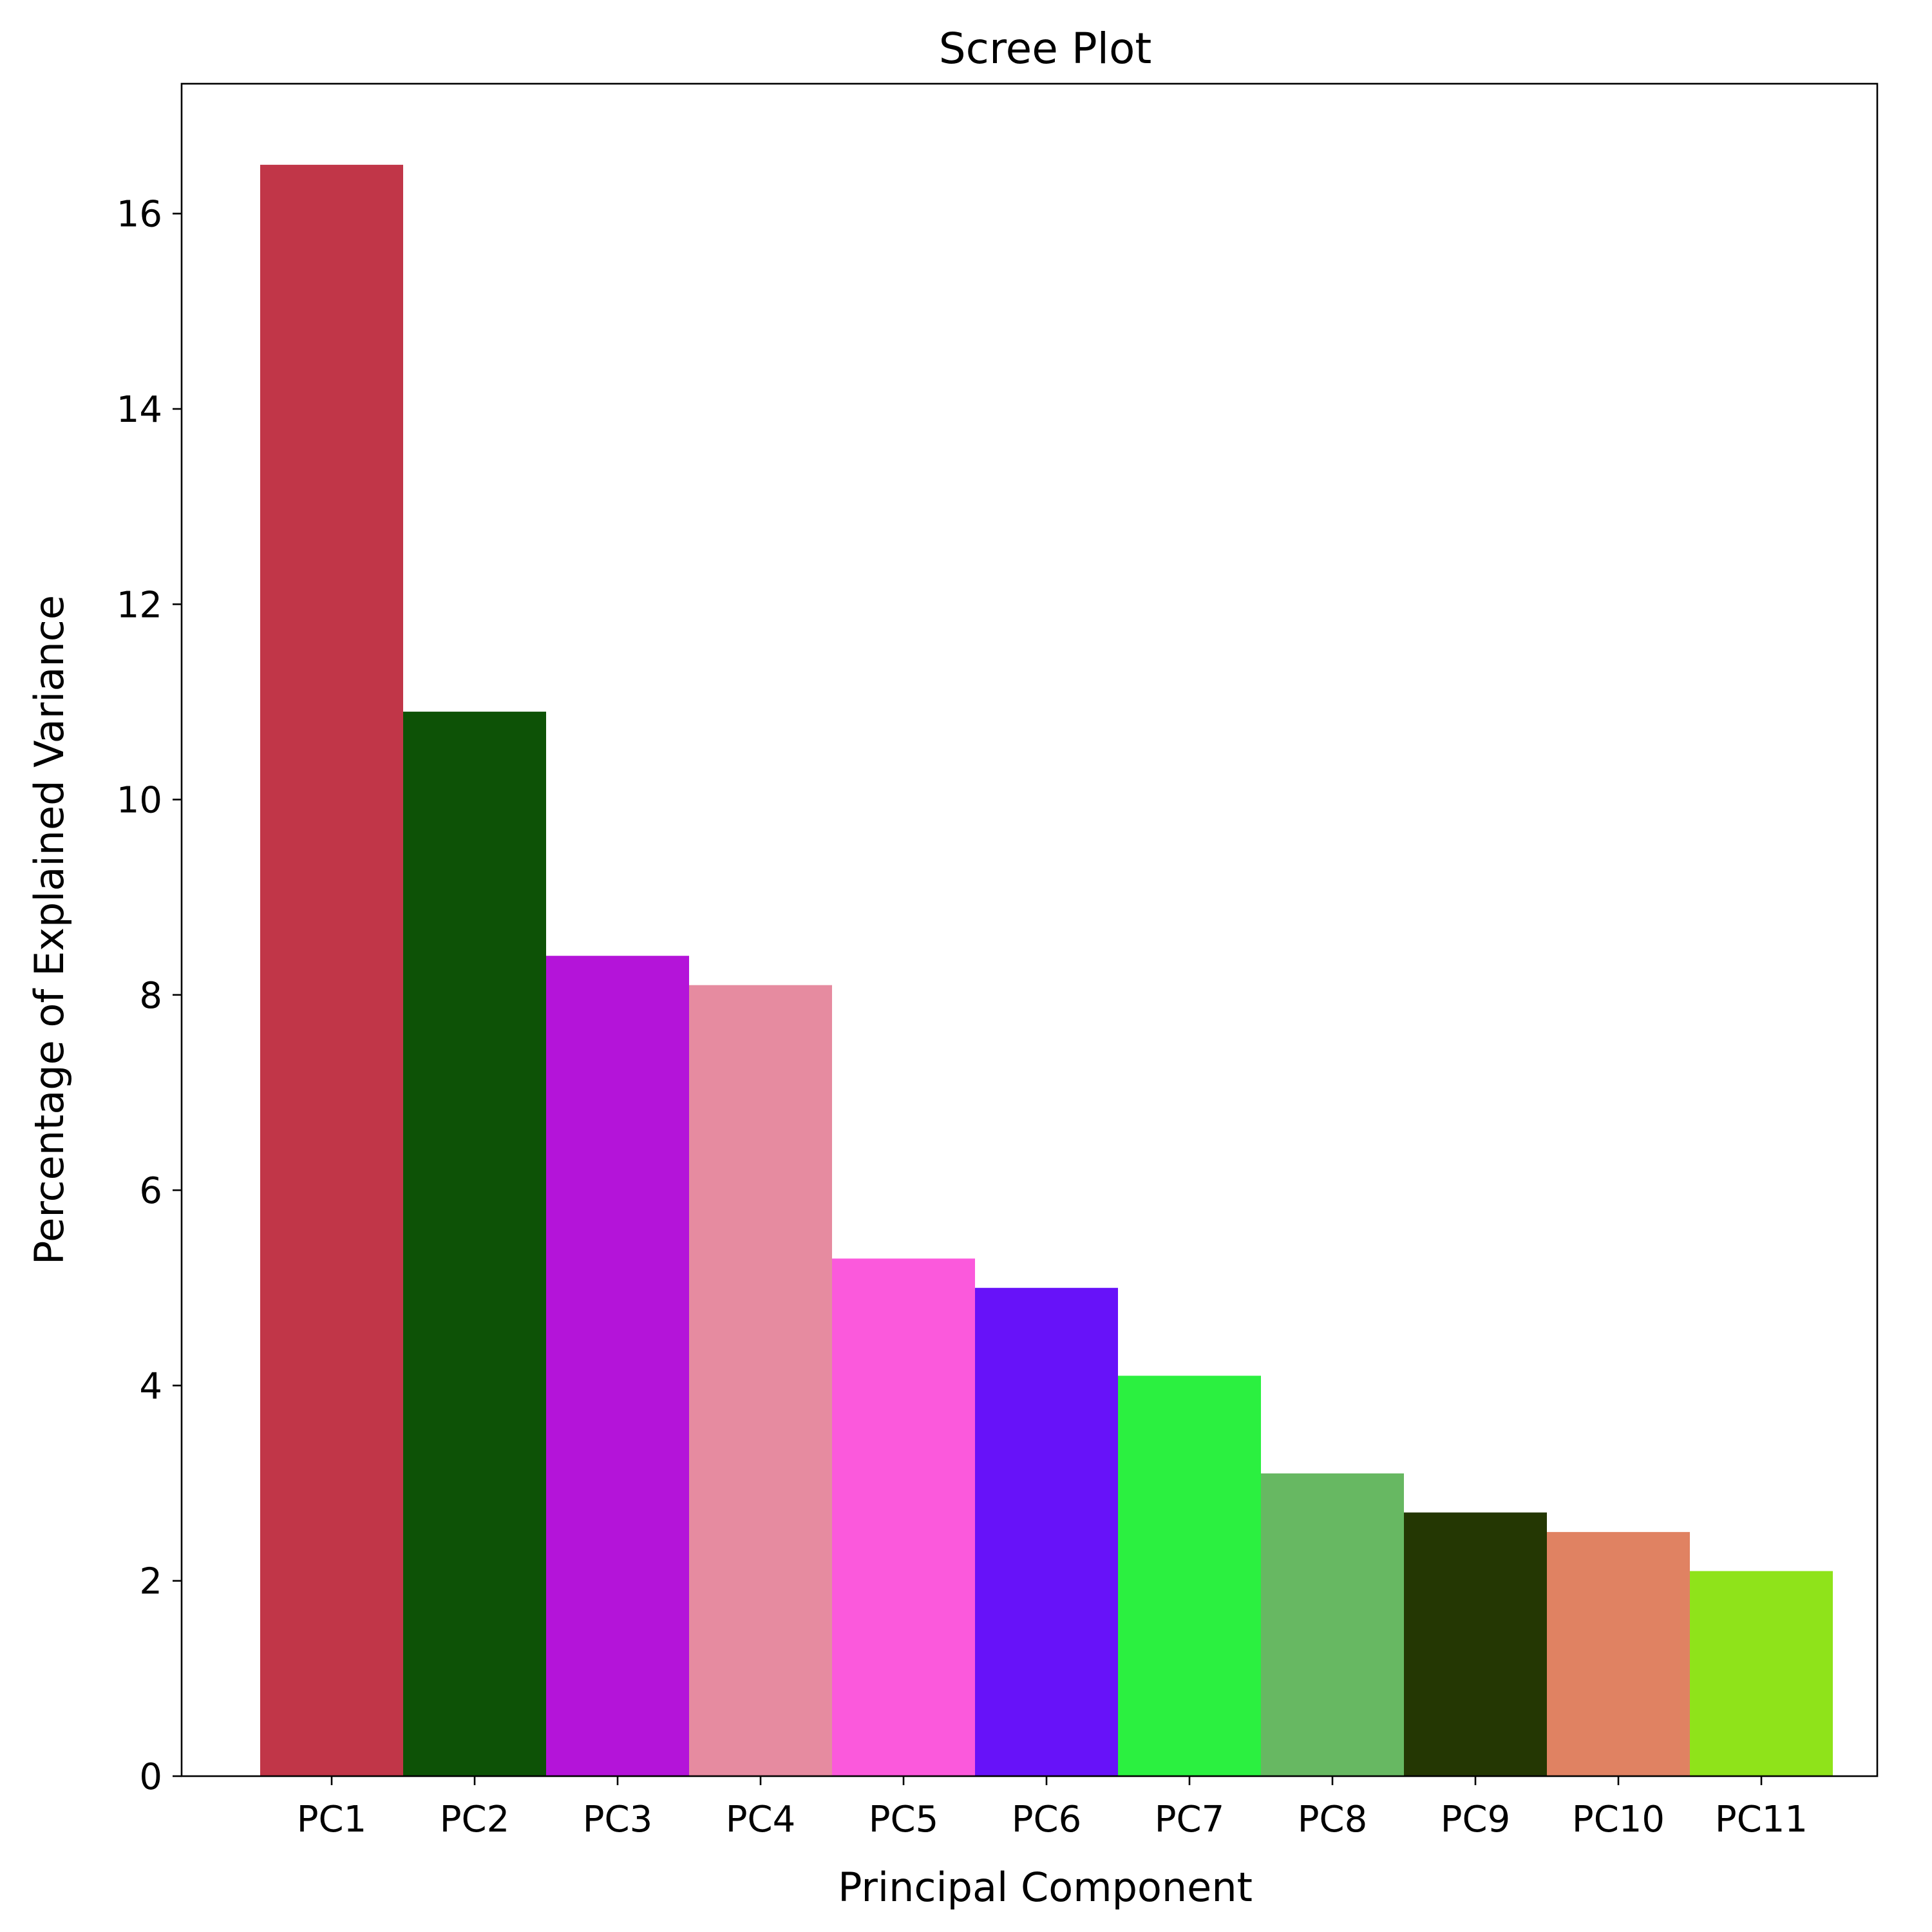  What do you see at coordinates (904, 1517) in the screenshot?
I see `bar-pc5` at bounding box center [904, 1517].